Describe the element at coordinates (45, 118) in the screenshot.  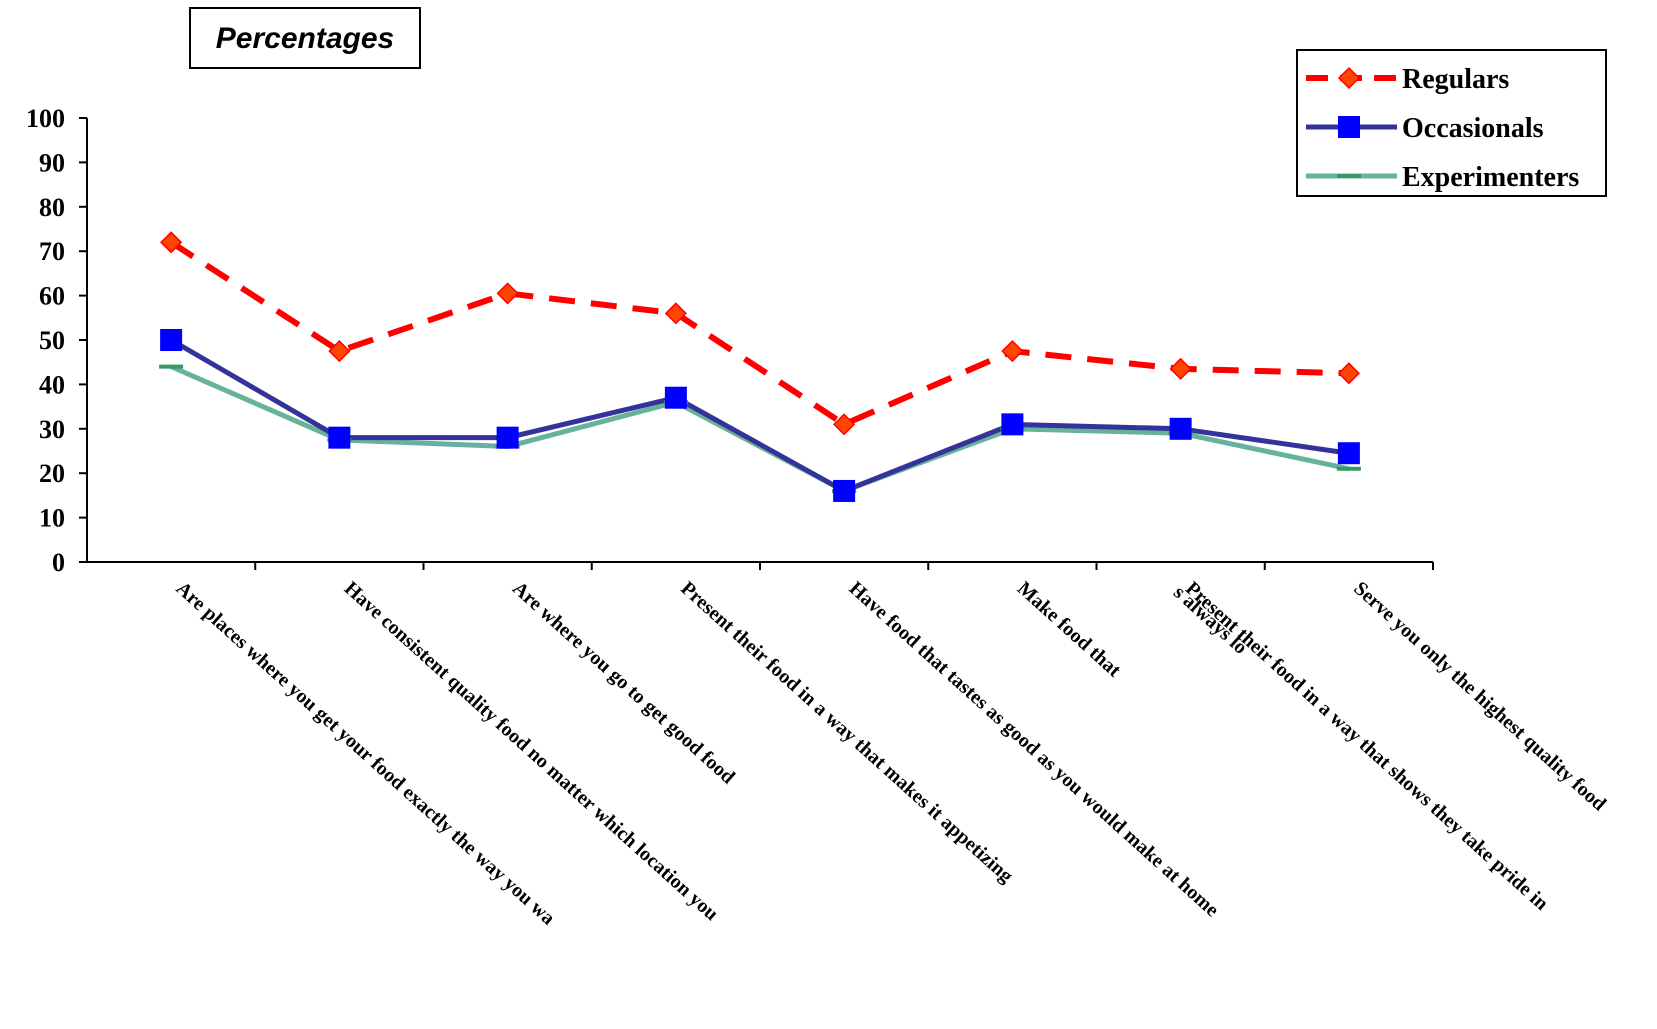
I see `y-tick-label: 100` at that location.